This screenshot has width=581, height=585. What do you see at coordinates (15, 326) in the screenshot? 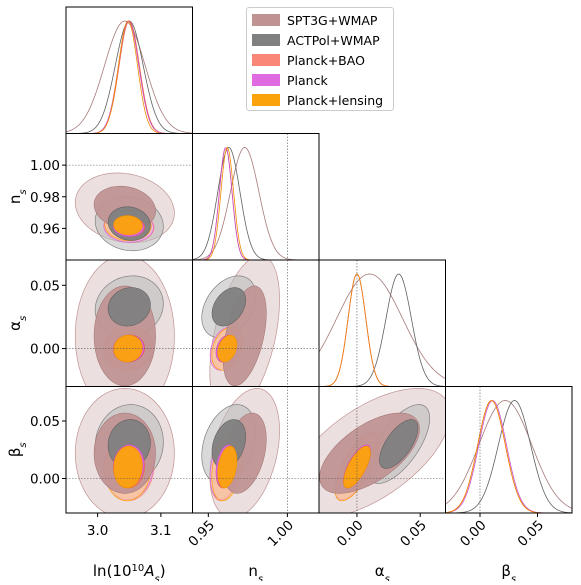
I see `y-axis-label-part: α` at bounding box center [15, 326].